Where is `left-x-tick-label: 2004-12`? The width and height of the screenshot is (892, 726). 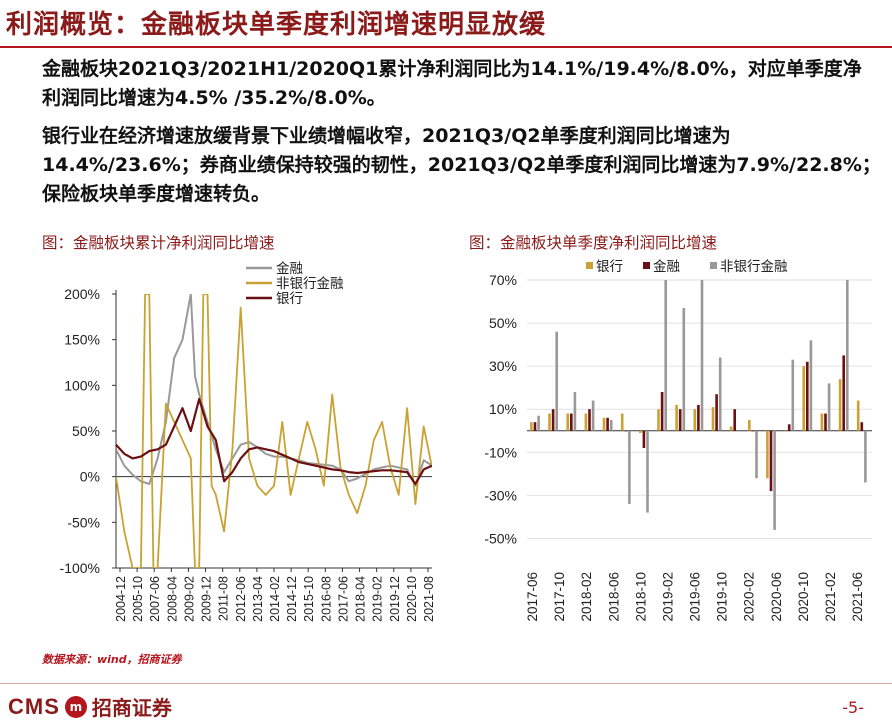
left-x-tick-label: 2004-12 is located at coordinates (121, 599).